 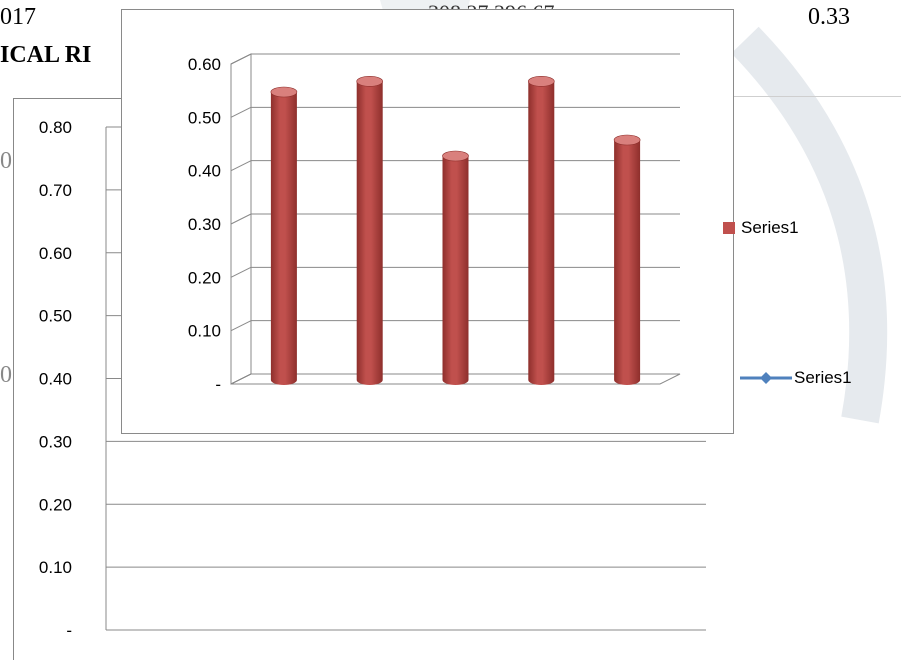 I want to click on bar-legend-swatch, so click(x=729, y=228).